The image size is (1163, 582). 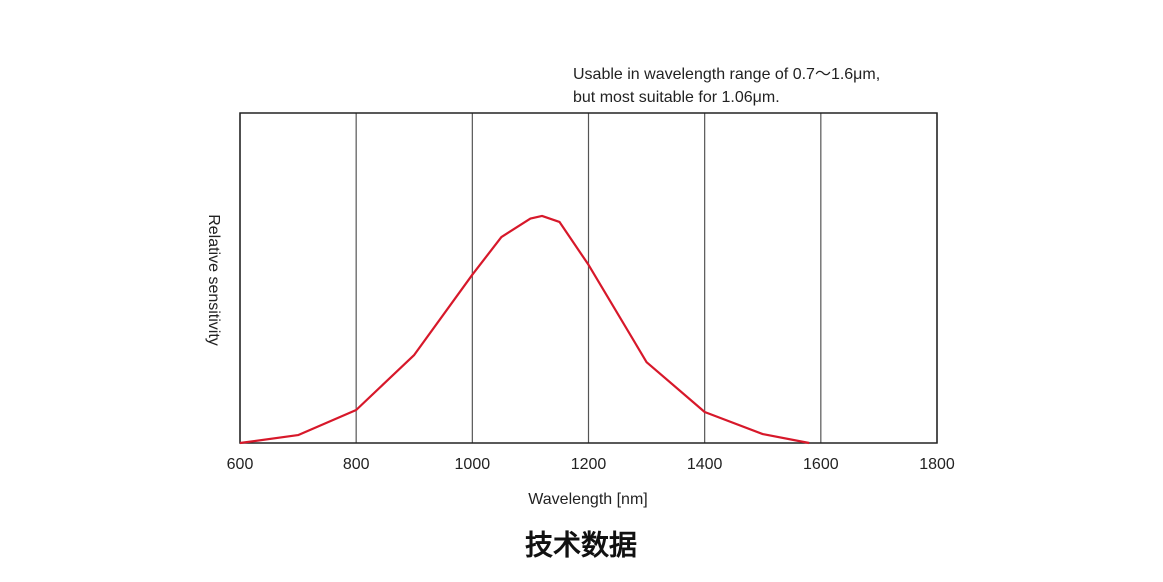 I want to click on x-axis-label: Wavelength [nm], so click(x=587, y=499).